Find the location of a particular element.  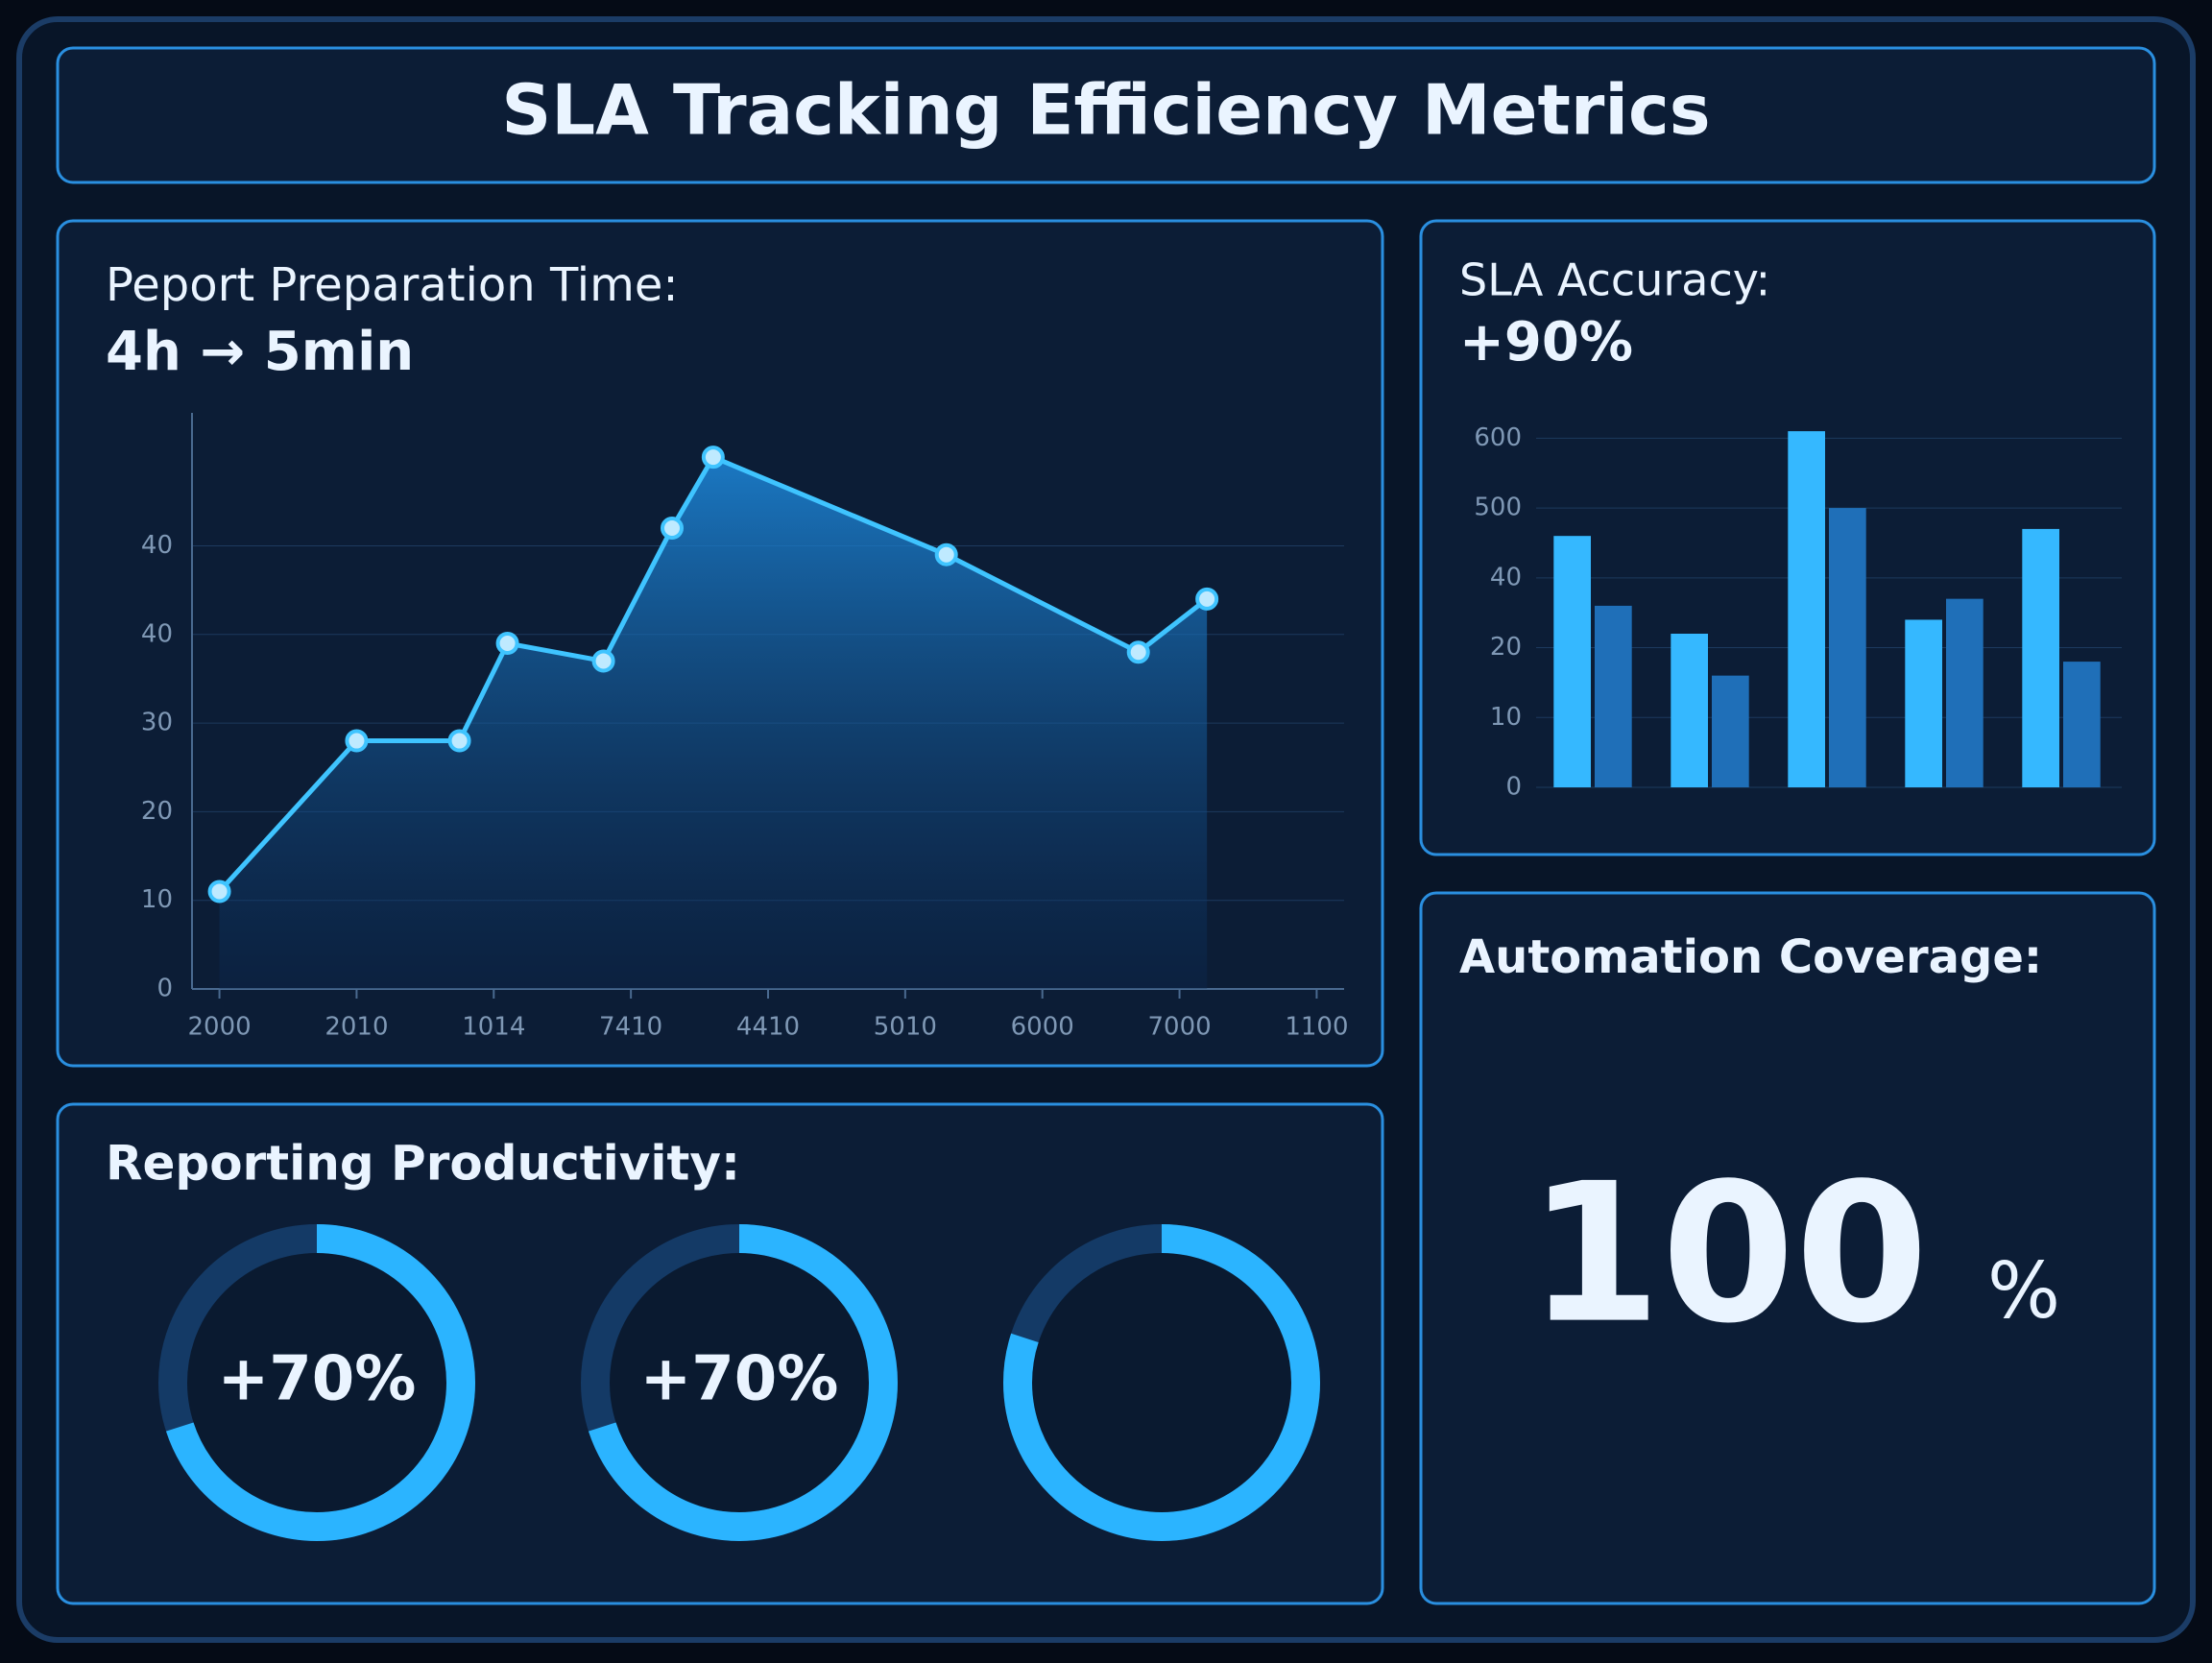

x-tick-label: 7000 is located at coordinates (1179, 1027).